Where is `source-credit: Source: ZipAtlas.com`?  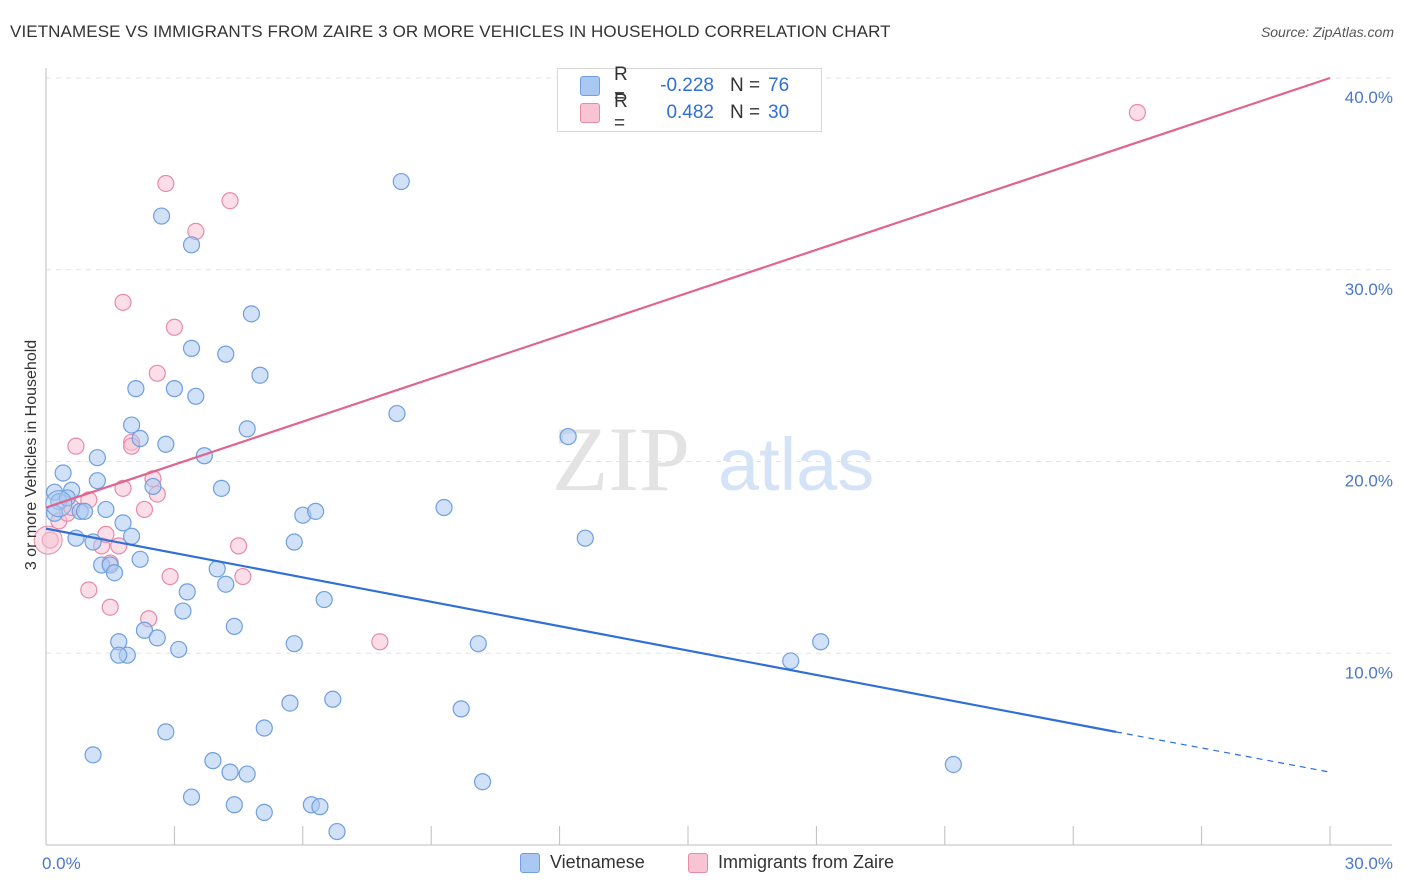
source-credit: Source: ZipAtlas.com is located at coordinates (1327, 32).